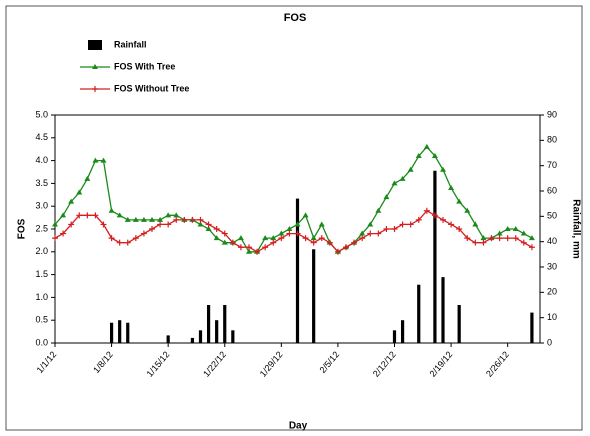 Image resolution: width=590 pixels, height=436 pixels. I want to click on legend-label: FOS Without Tree, so click(151, 88).